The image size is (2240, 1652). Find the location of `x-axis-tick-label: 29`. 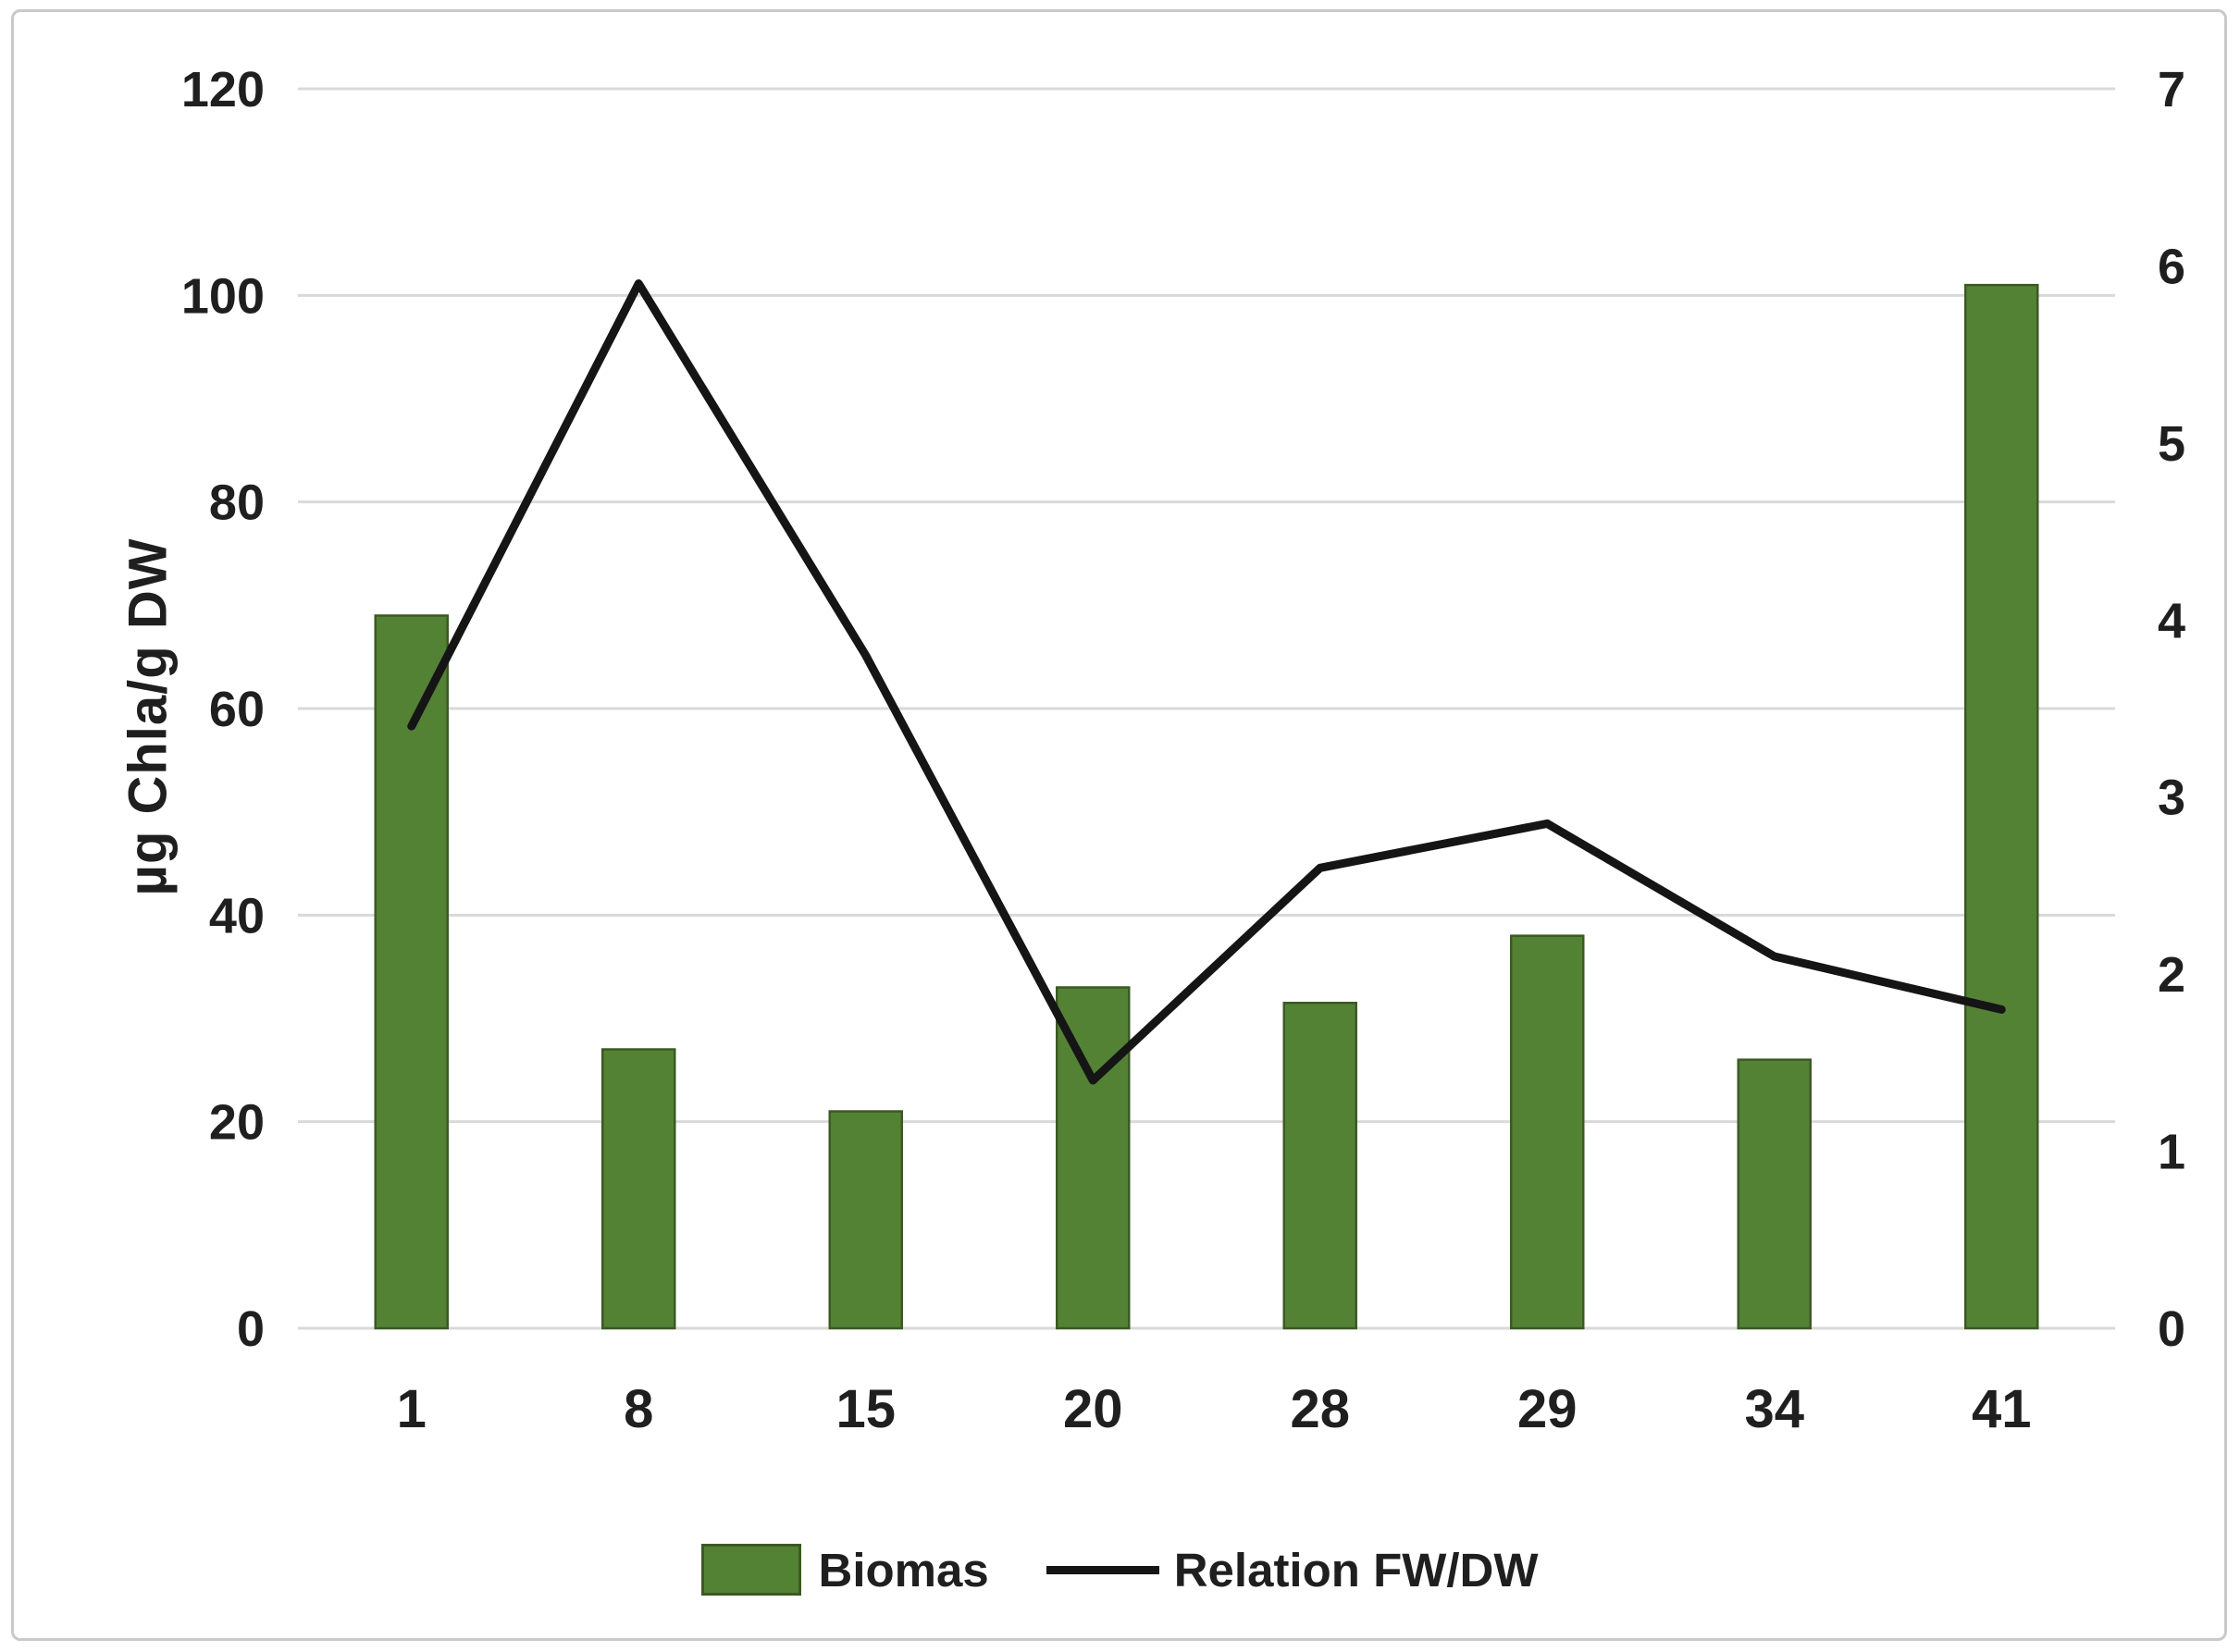

x-axis-tick-label: 29 is located at coordinates (1548, 1409).